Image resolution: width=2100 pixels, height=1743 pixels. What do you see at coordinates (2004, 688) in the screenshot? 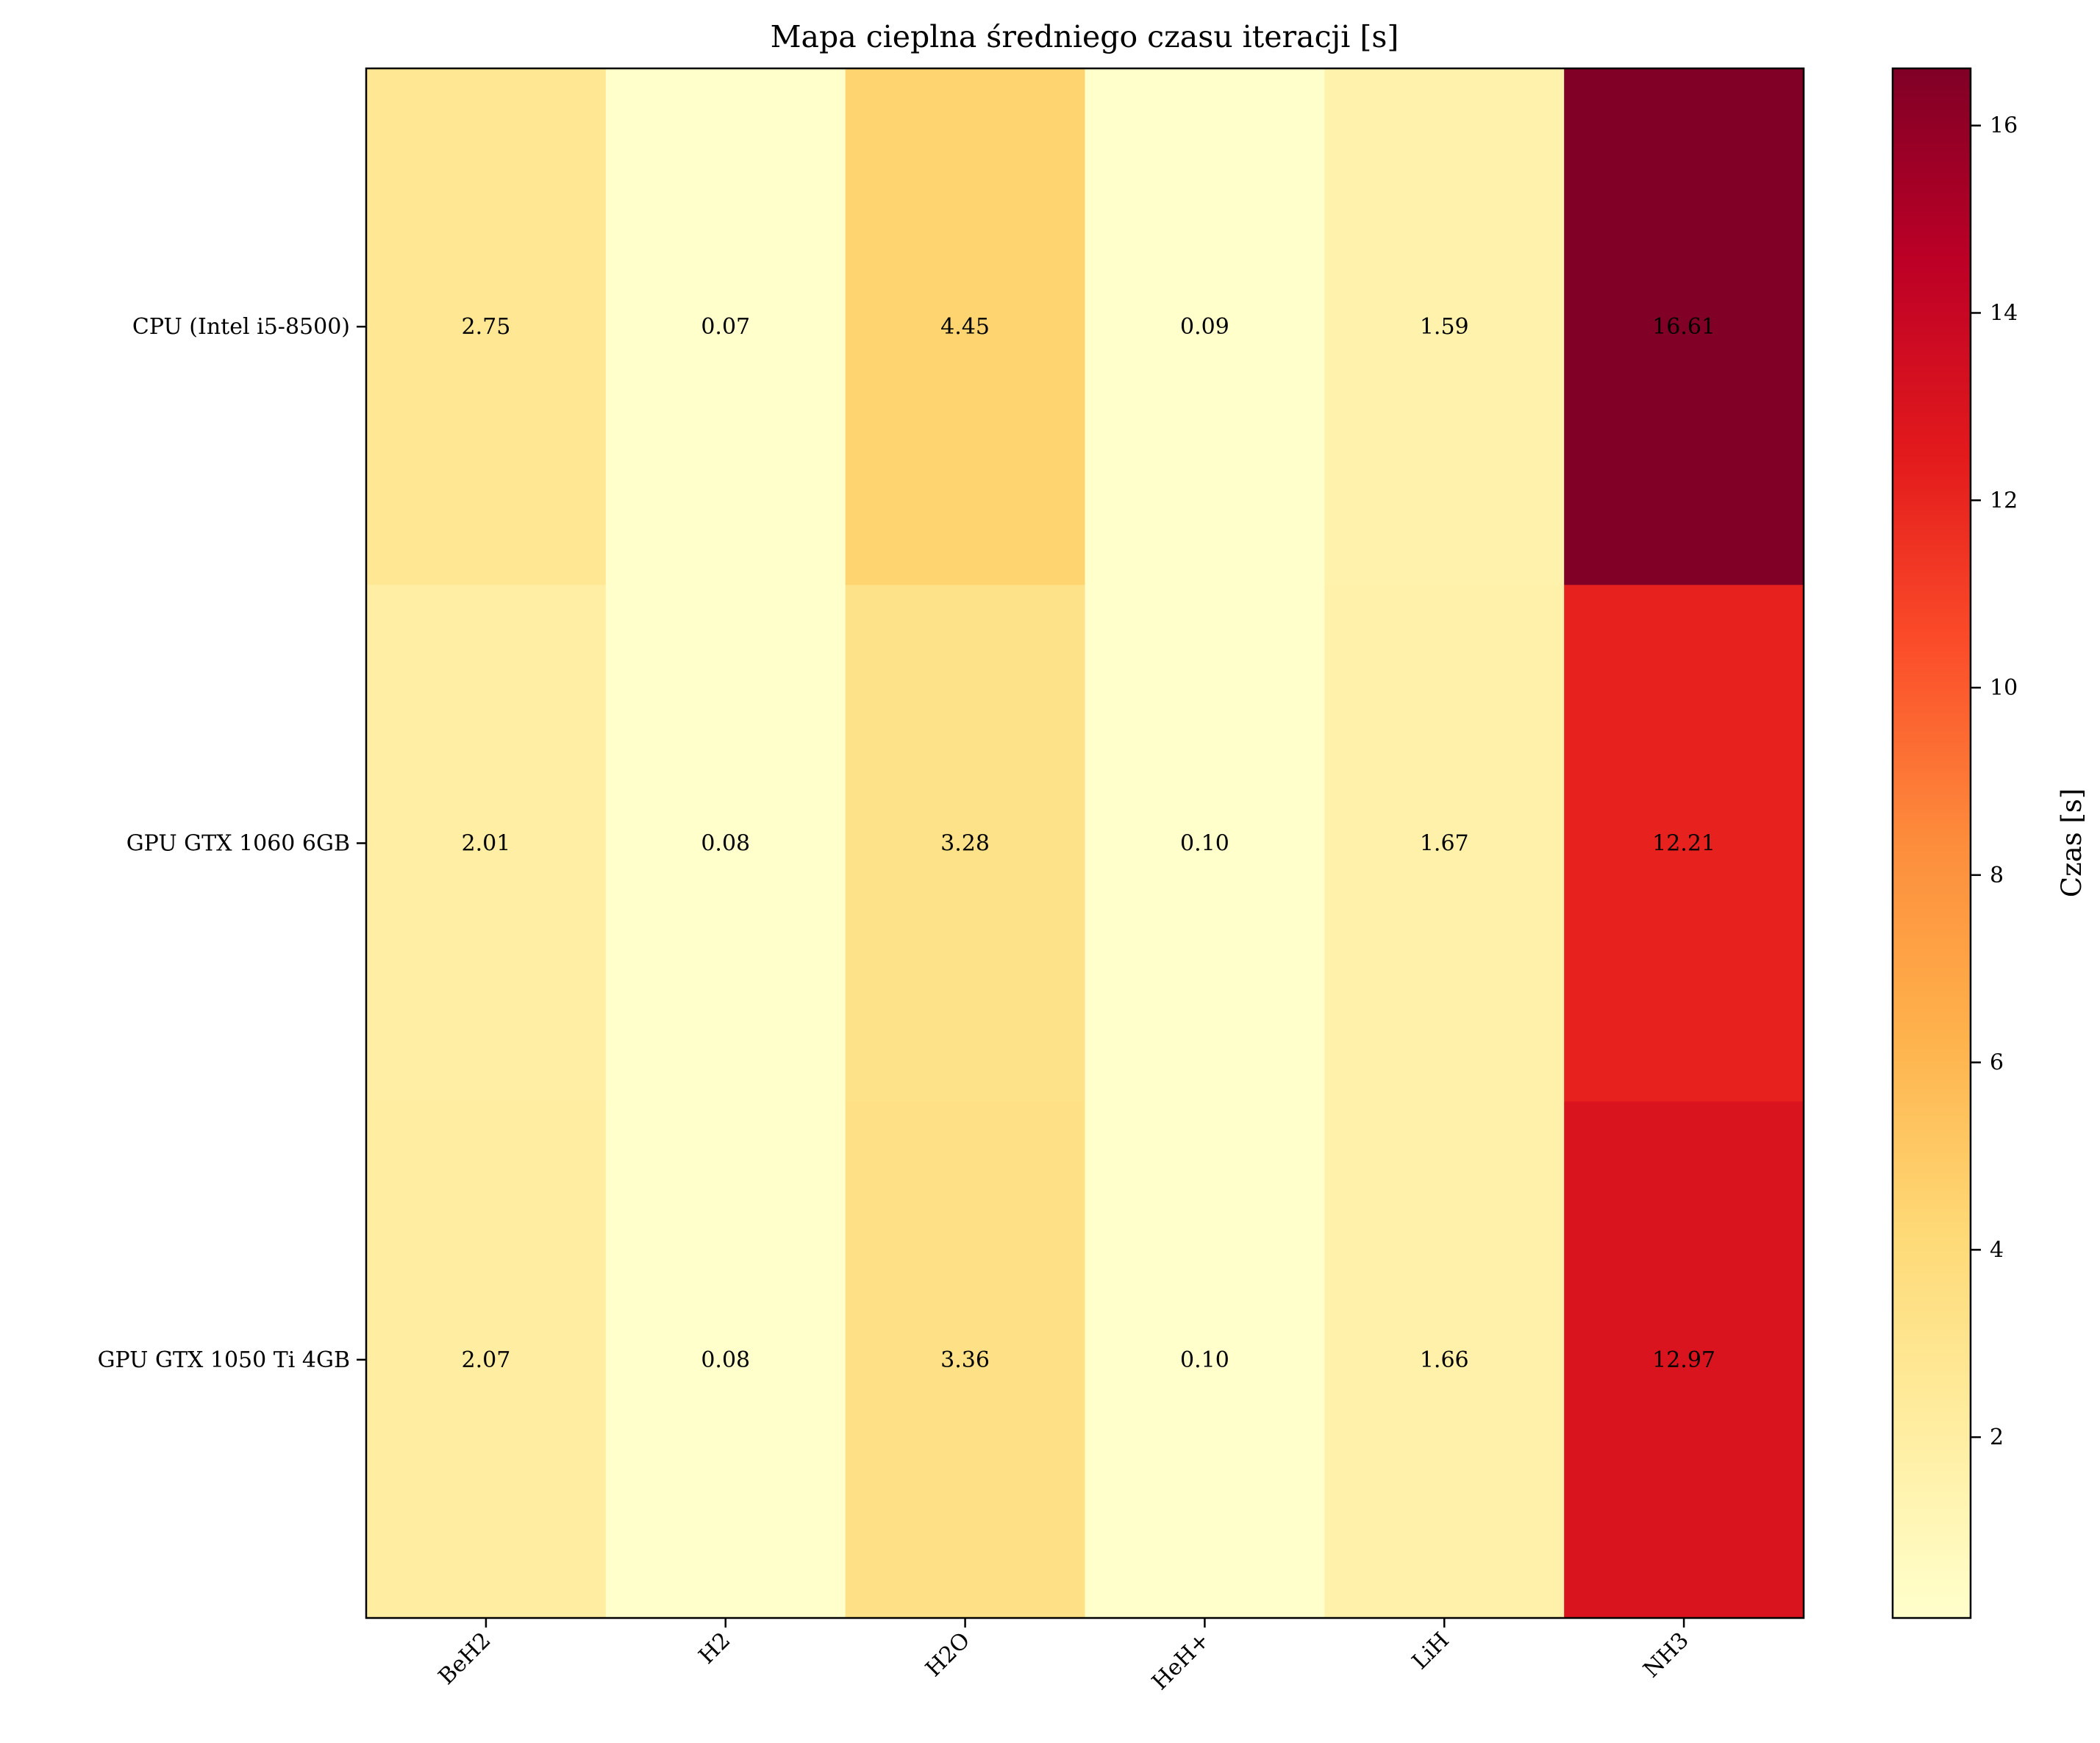
I see `colorbar-tick-label: 10` at bounding box center [2004, 688].